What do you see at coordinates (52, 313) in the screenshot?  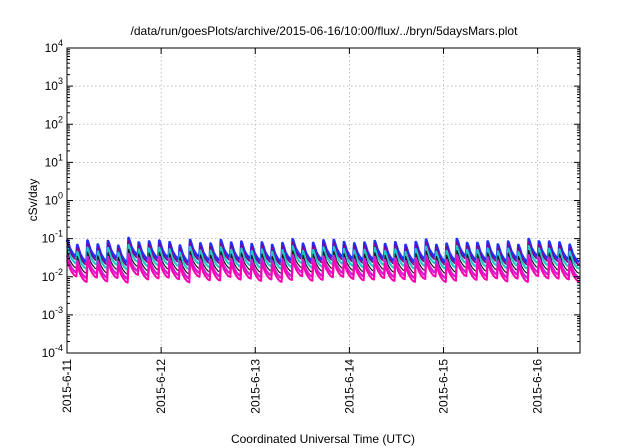 I see `y-tick-label: 10⁻³` at bounding box center [52, 313].